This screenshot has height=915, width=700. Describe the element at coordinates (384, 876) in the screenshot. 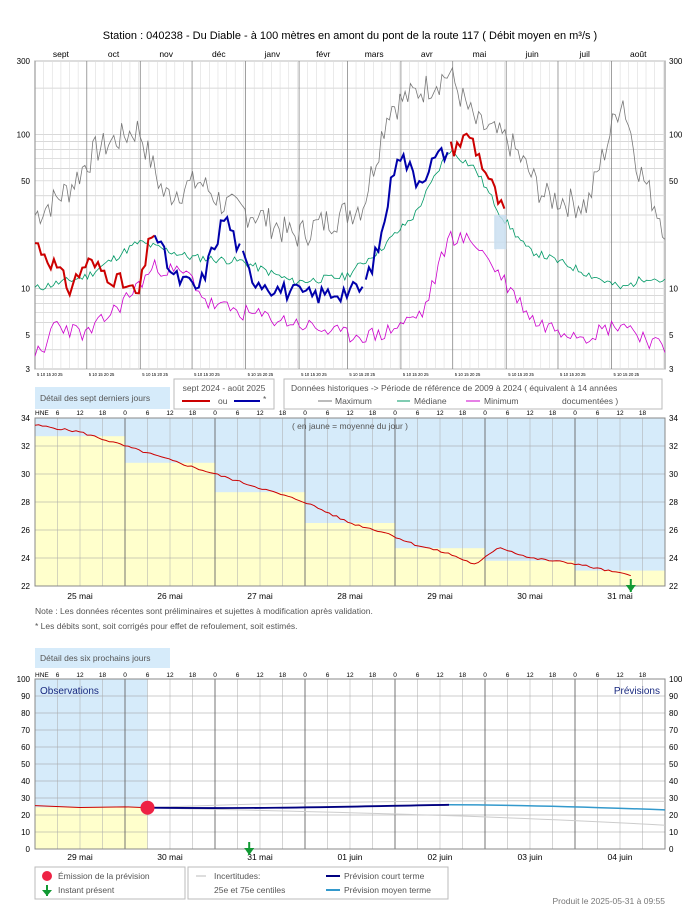

I see `short-term-label: Prévision court terme` at that location.